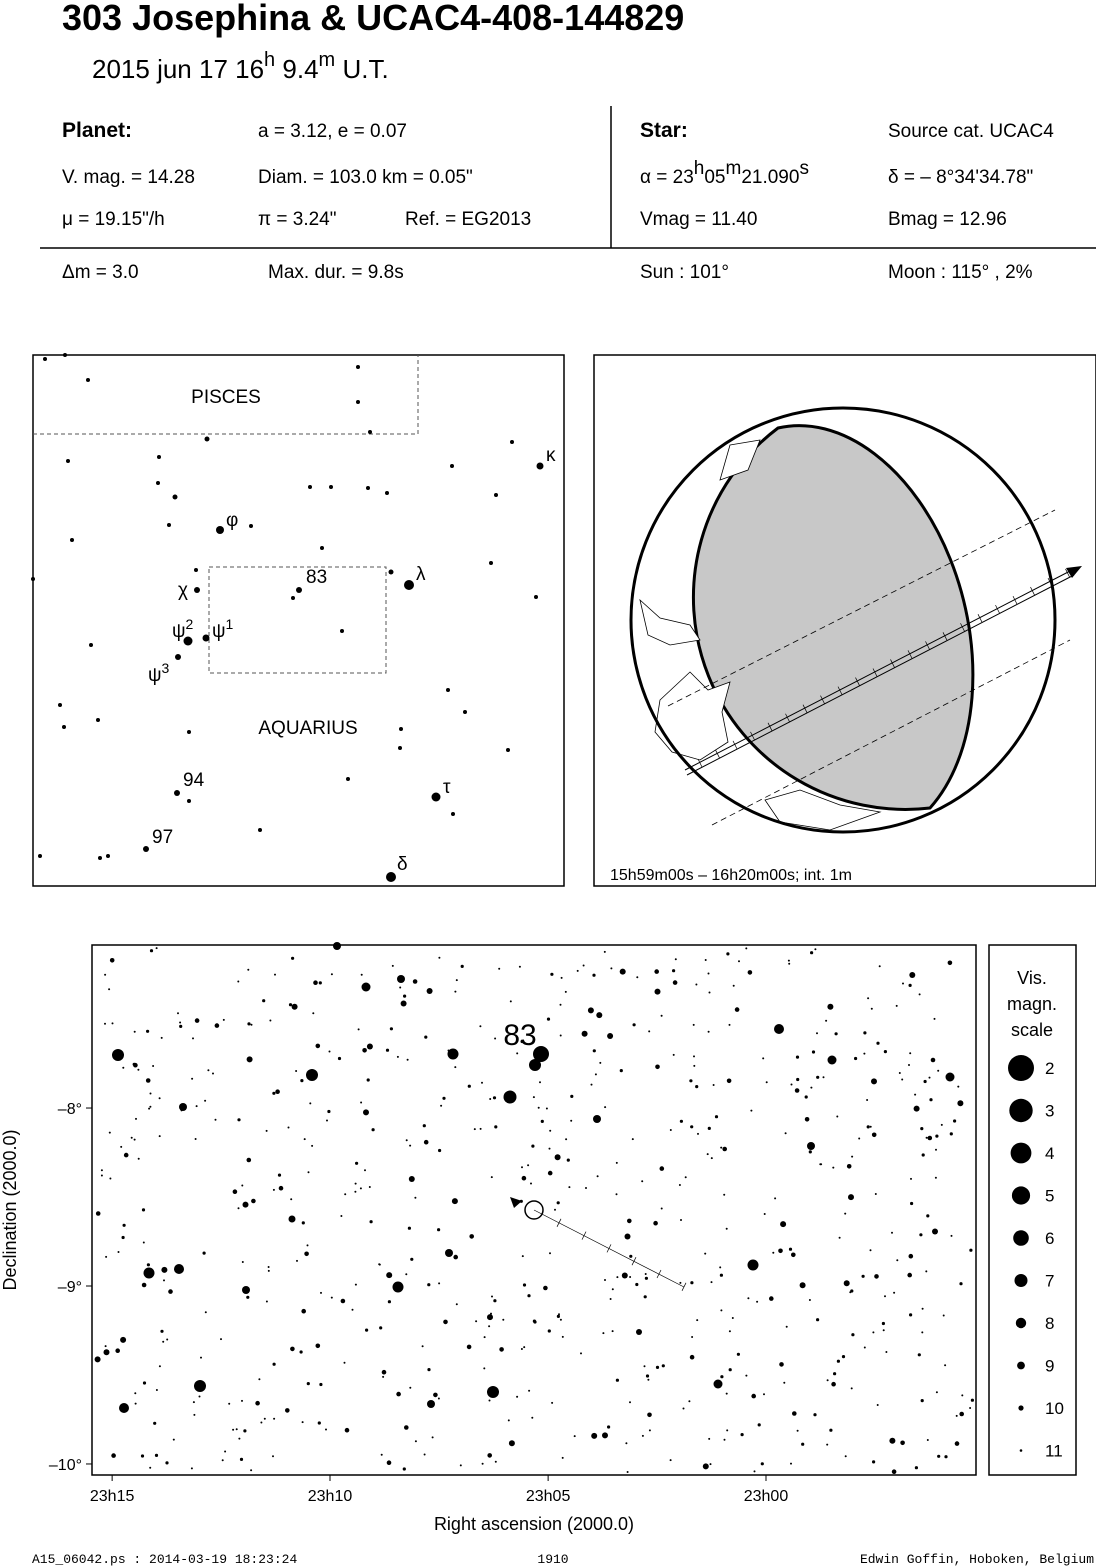 The image size is (1096, 1568). Describe the element at coordinates (183, 590) in the screenshot. I see `label-text: χ` at that location.